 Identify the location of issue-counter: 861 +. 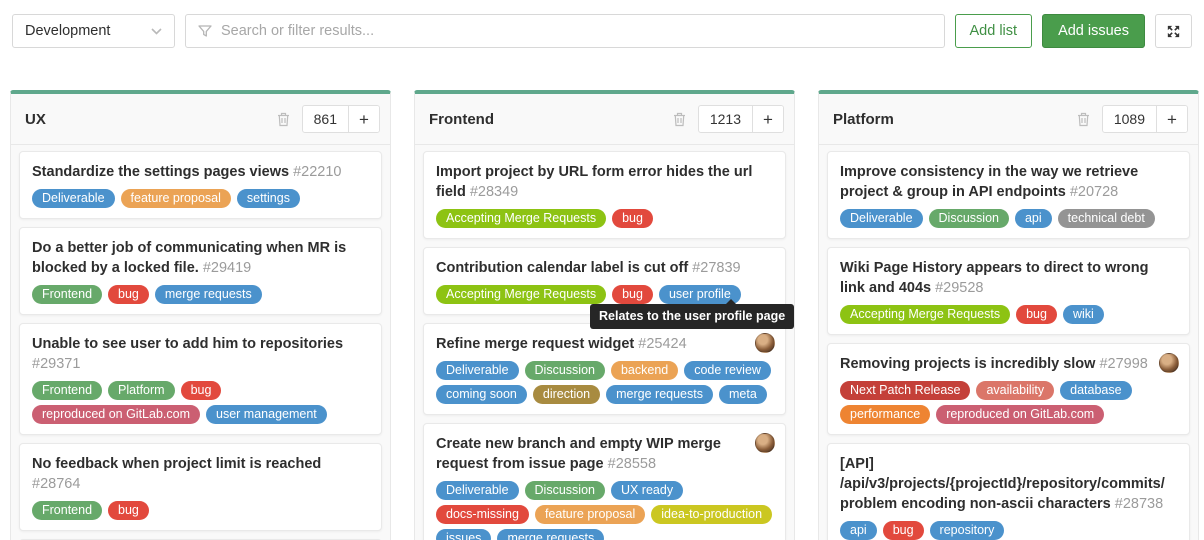
(340, 119).